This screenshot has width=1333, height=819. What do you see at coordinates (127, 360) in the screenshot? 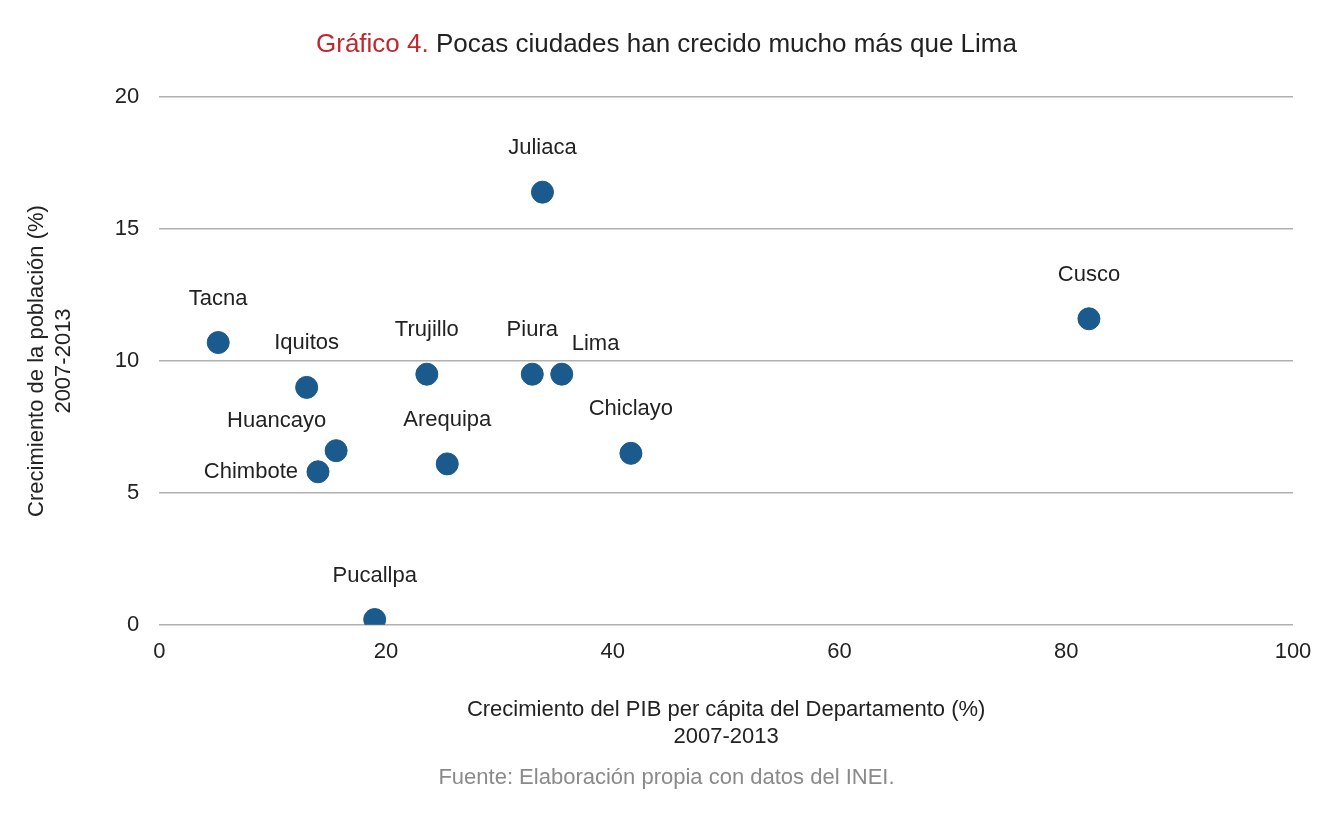
I see `y-tick-label: 10` at bounding box center [127, 360].